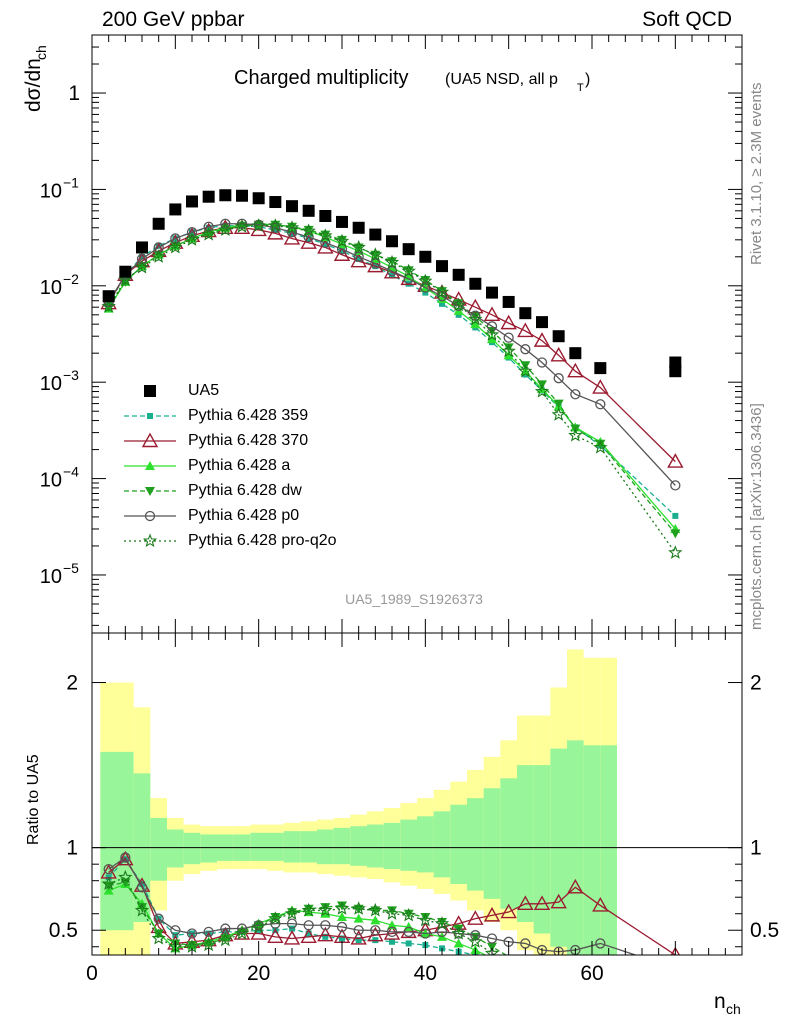 This screenshot has width=786, height=1024. I want to click on ratio-tick-label: 0.5, so click(63, 930).